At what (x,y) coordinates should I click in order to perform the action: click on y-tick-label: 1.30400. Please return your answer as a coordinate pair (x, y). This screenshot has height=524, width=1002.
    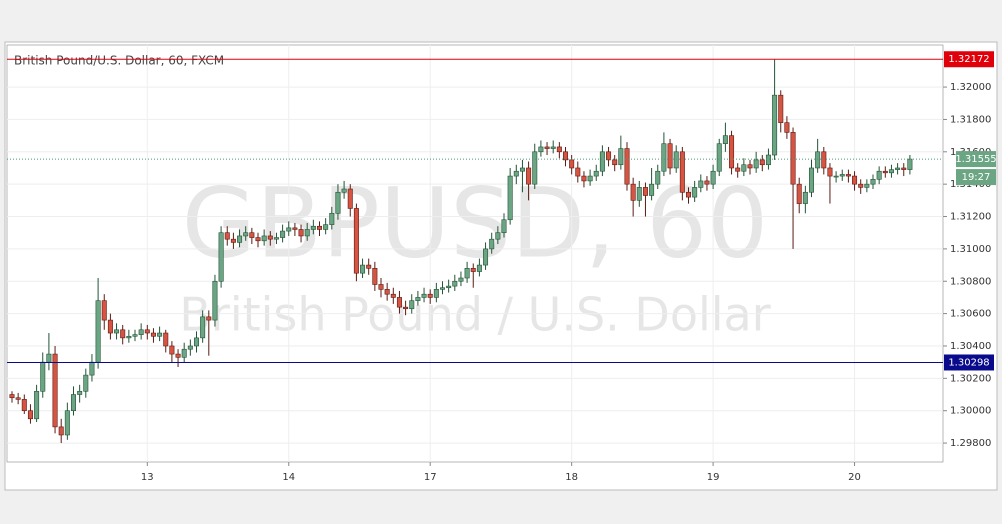
    Looking at the image, I should click on (970, 346).